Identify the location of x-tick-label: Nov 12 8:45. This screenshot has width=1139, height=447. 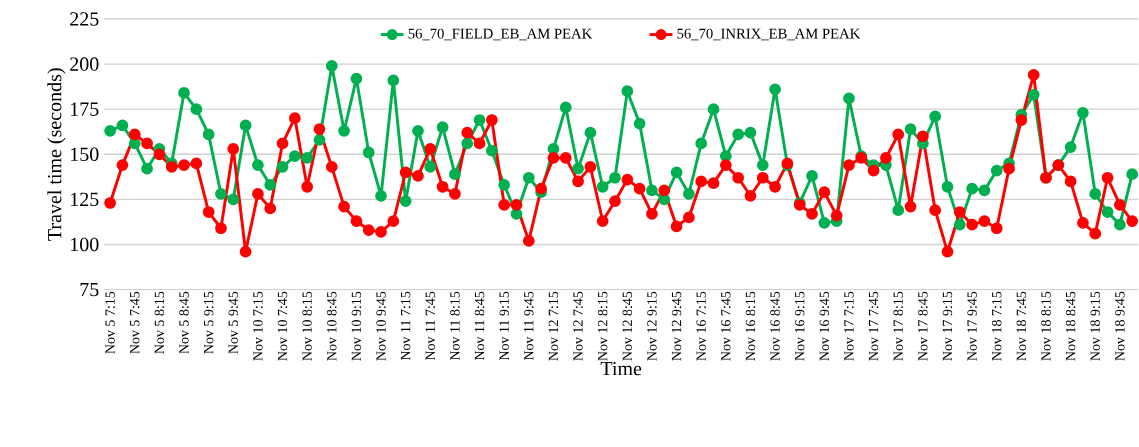
(627, 326).